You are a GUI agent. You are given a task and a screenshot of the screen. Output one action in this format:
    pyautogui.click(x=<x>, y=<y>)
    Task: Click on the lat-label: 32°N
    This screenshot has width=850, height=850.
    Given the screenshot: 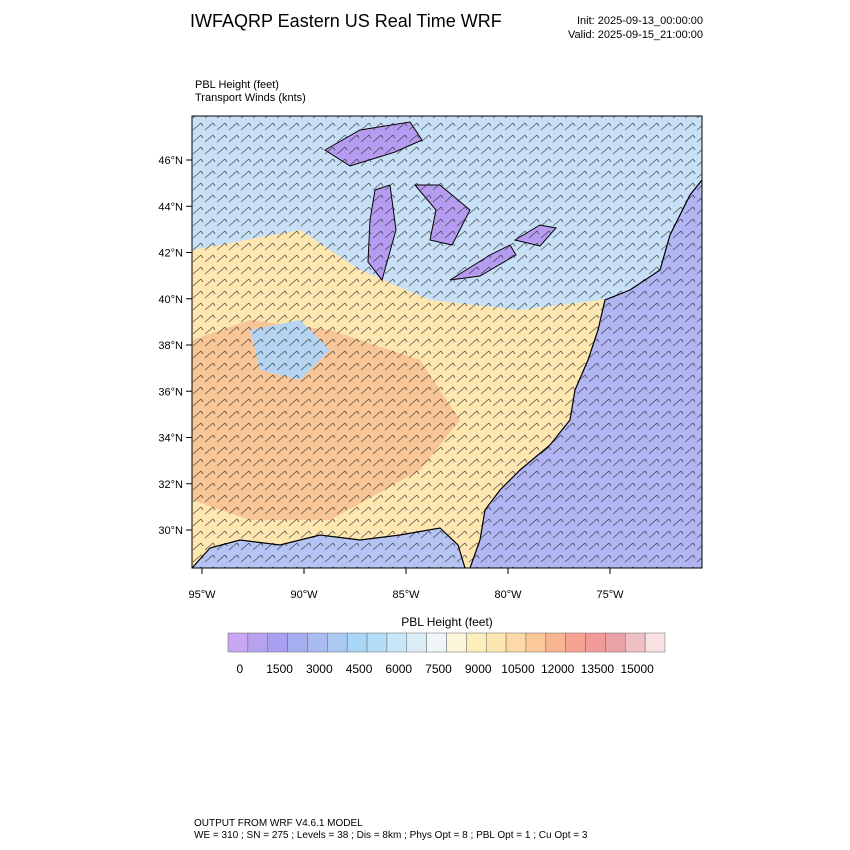 What is the action you would take?
    pyautogui.click(x=170, y=485)
    